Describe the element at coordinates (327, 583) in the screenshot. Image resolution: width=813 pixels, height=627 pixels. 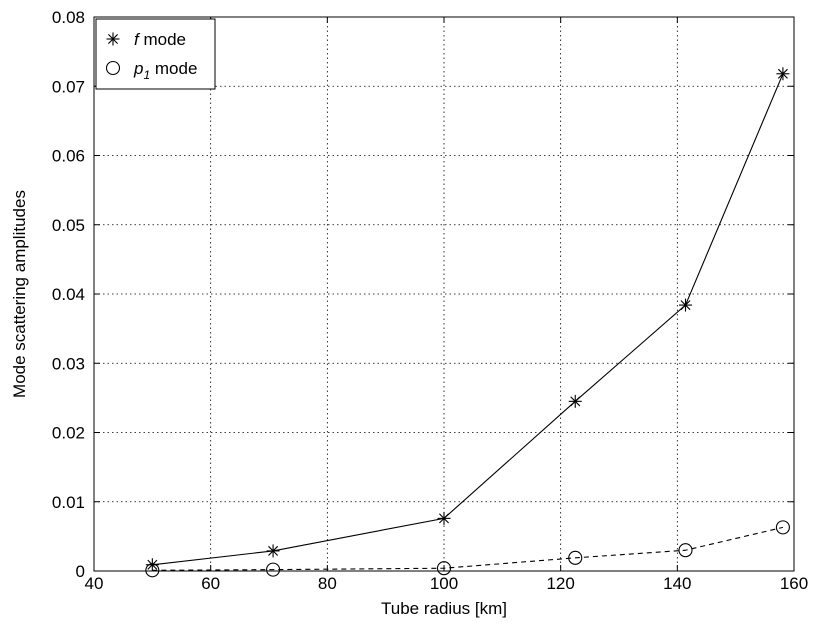
I see `x-tick-label: 80` at that location.